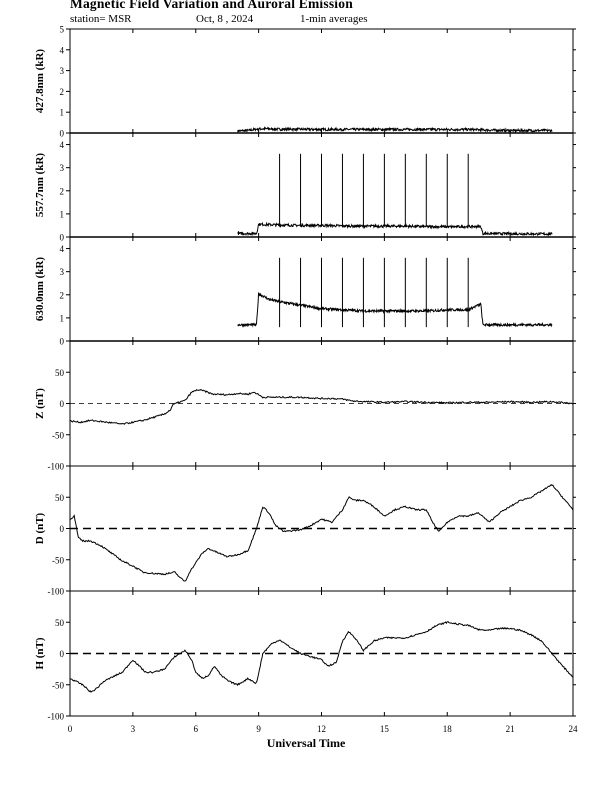 This screenshot has height=792, width=612. Describe the element at coordinates (306, 743) in the screenshot. I see `x-axis-label: Universal Time` at that location.